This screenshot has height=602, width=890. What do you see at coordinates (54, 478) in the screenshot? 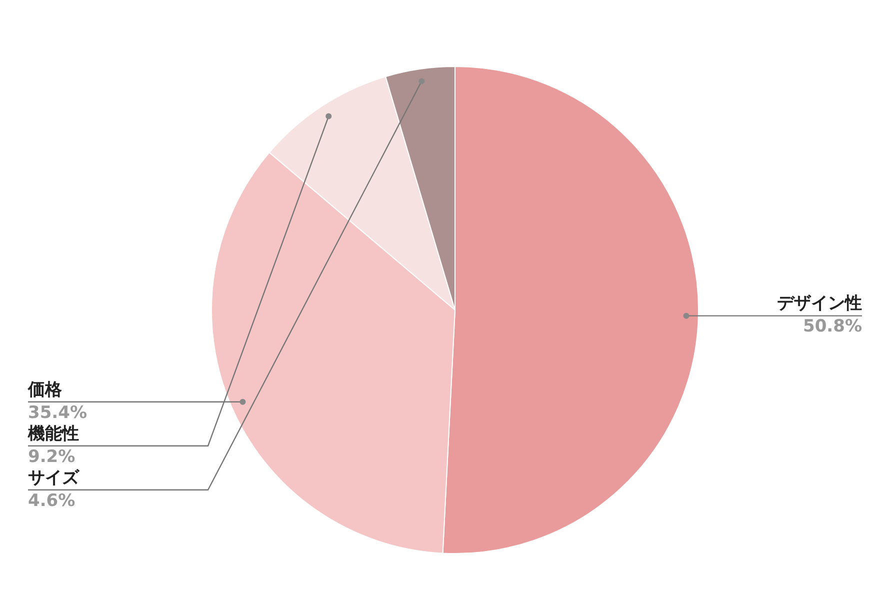
I see `slice-label: サイズ` at bounding box center [54, 478].